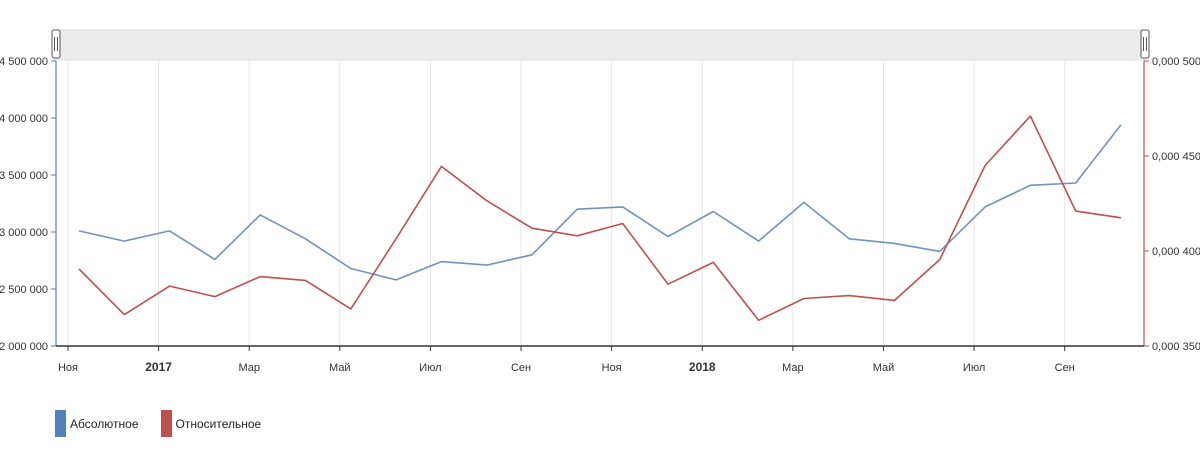 This screenshot has height=464, width=1200. Describe the element at coordinates (24, 176) in the screenshot. I see `y-left-tick-label: 3 500 000` at that location.